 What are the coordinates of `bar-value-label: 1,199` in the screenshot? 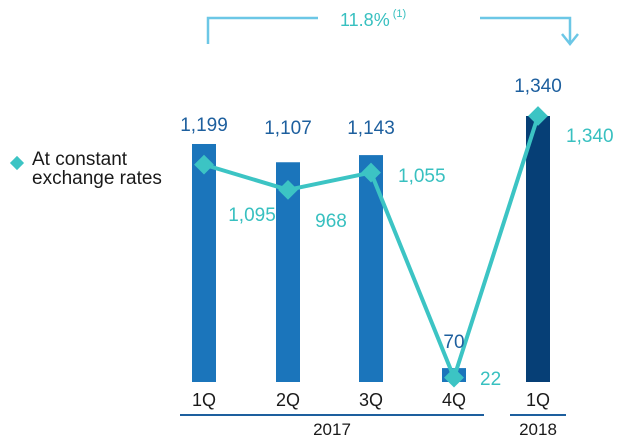 It's located at (204, 125).